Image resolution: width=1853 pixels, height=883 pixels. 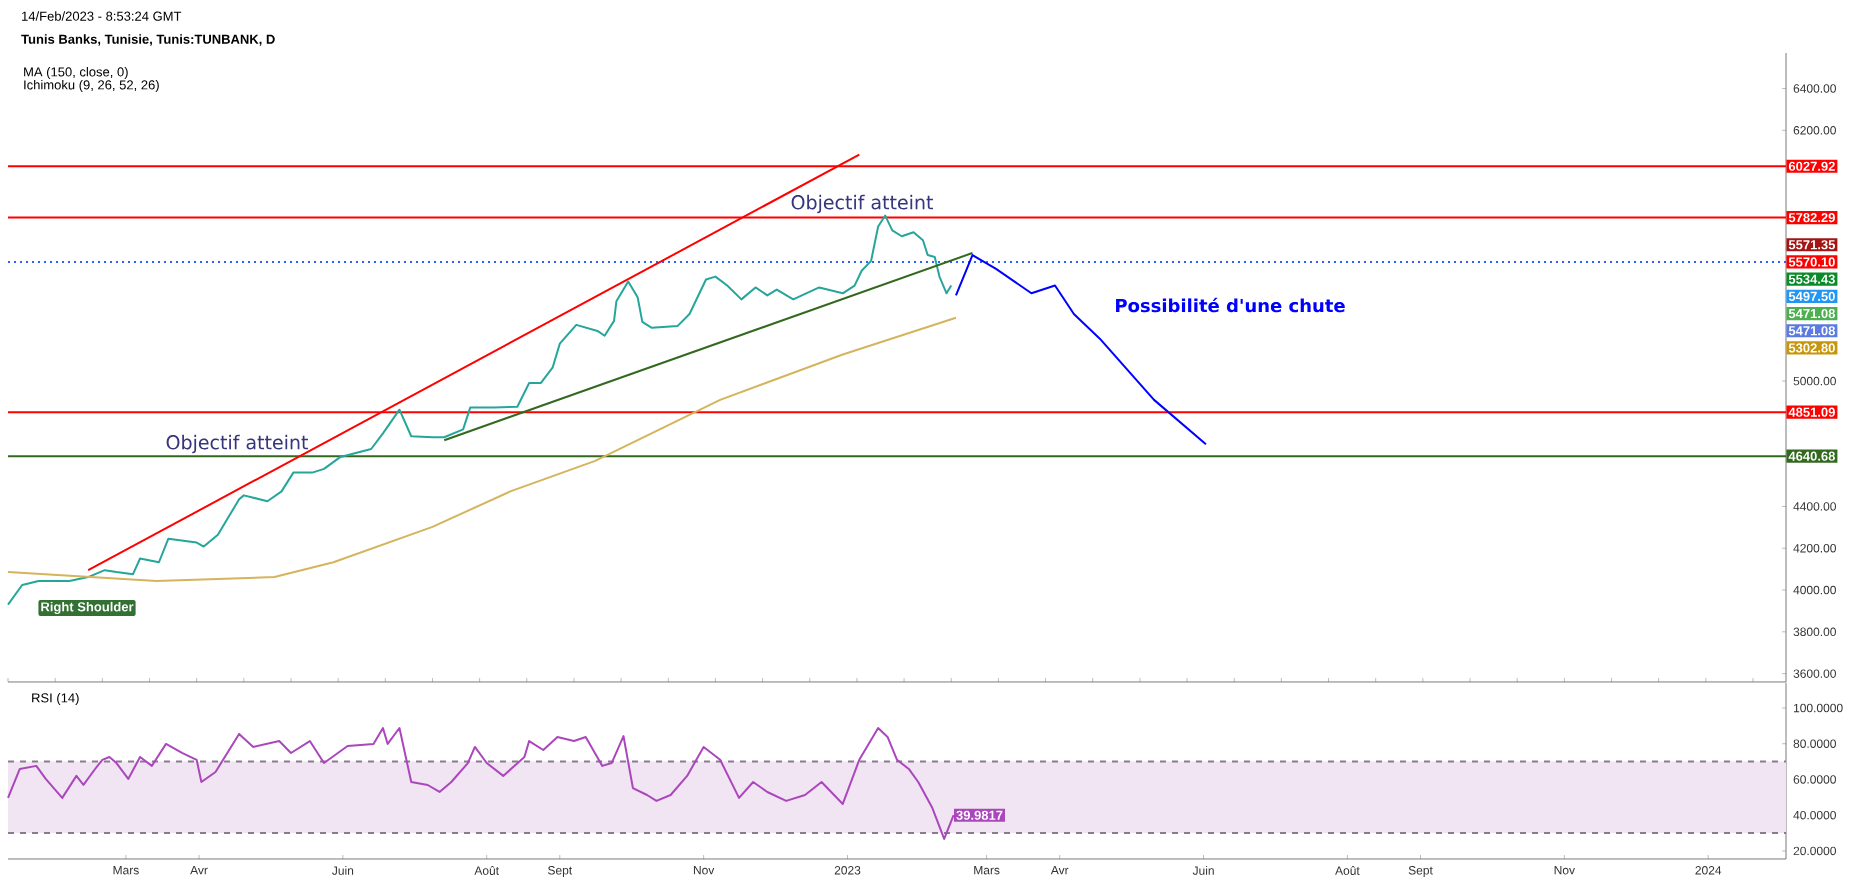 I want to click on y-tick-label: 3600.00, so click(x=1814, y=673).